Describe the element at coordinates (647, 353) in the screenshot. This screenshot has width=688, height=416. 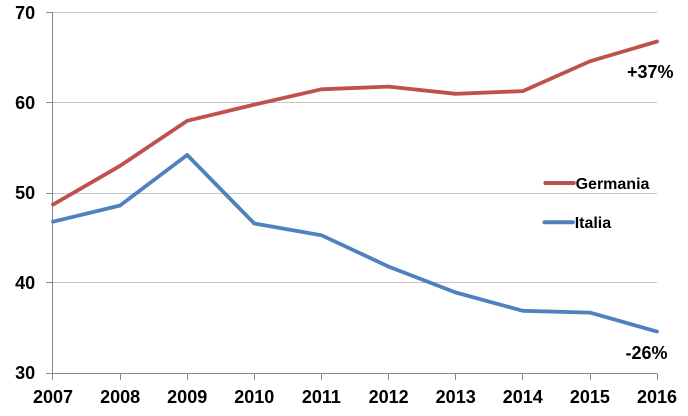
I see `svg-text: -26%` at that location.